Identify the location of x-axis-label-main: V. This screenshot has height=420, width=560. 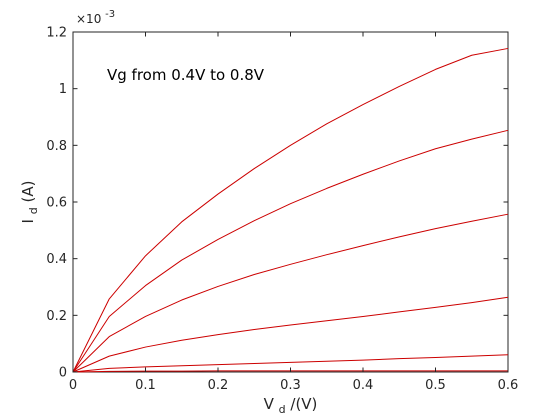
(269, 404).